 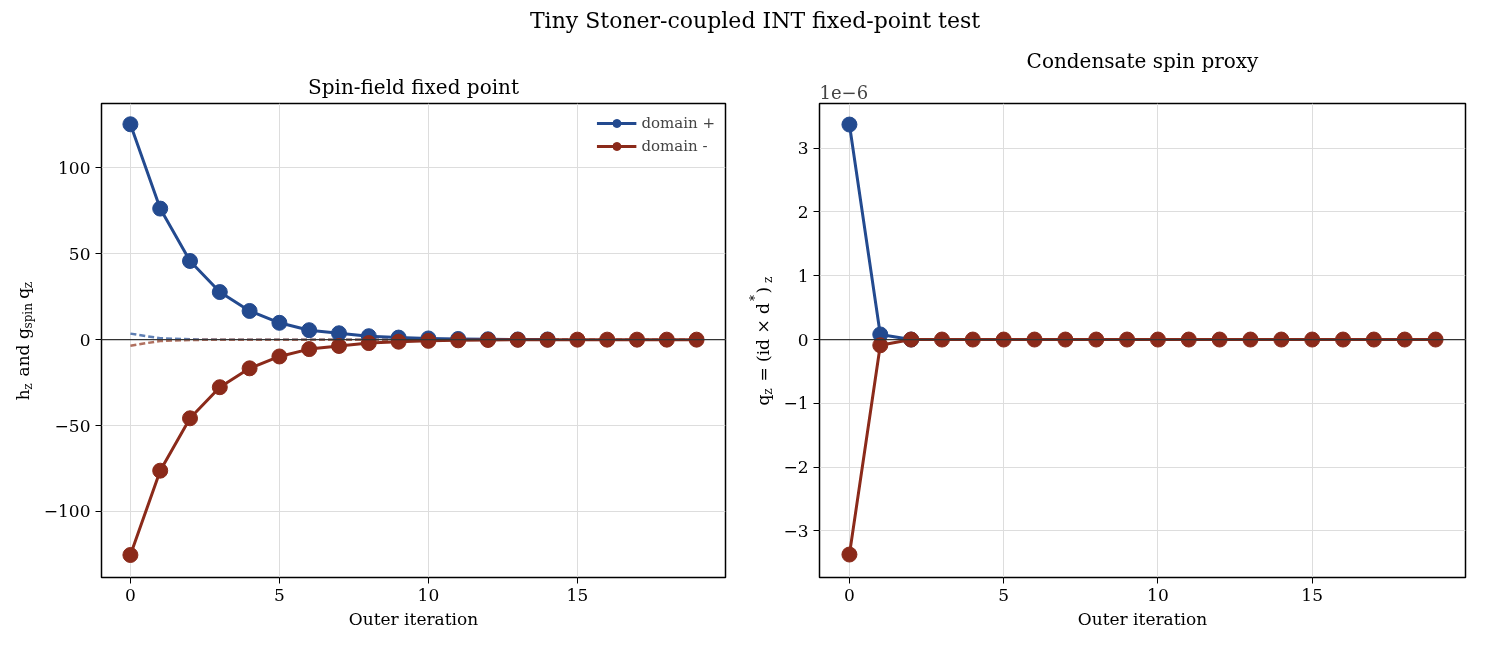 What do you see at coordinates (844, 92) in the screenshot?
I see `text: 1e−6` at bounding box center [844, 92].